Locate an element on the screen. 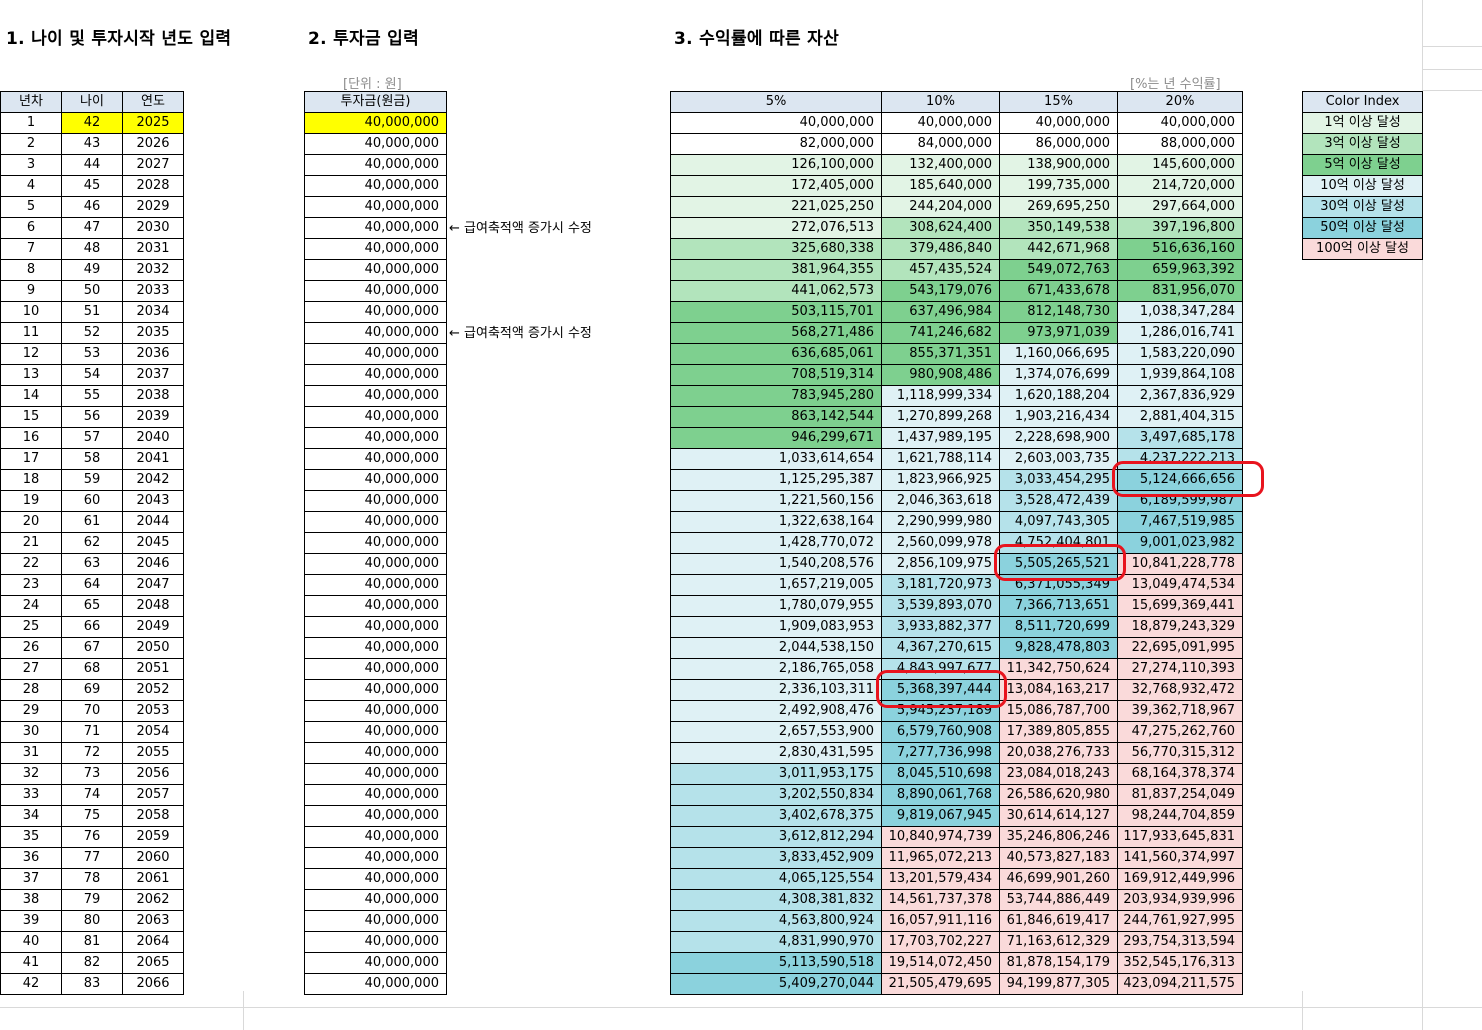 Image resolution: width=1482 pixels, height=1030 pixels. asset-value-cell: 2,560,099,978 is located at coordinates (940, 543).